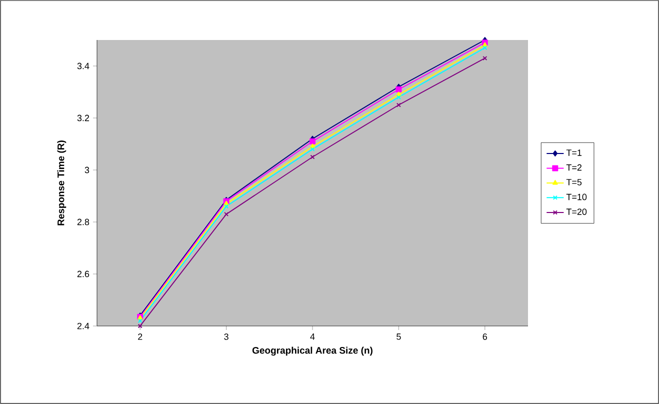  I want to click on y-tick-label: 3.2, so click(83, 118).